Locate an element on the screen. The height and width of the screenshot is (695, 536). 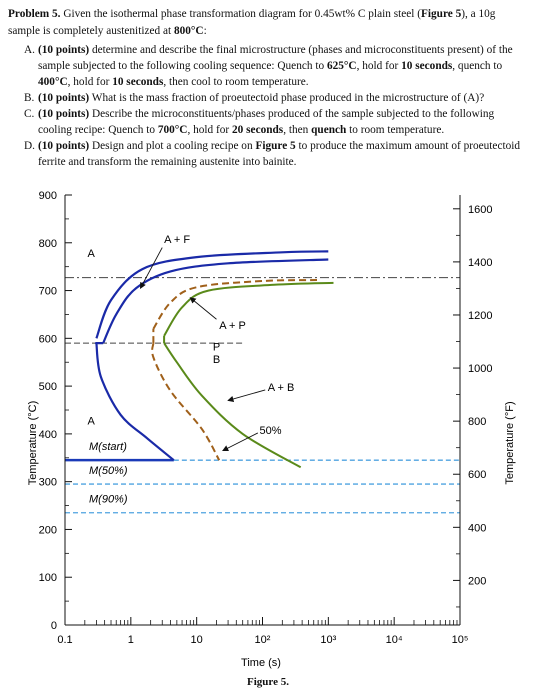
y2-tick-label: 200 is located at coordinates (477, 581).